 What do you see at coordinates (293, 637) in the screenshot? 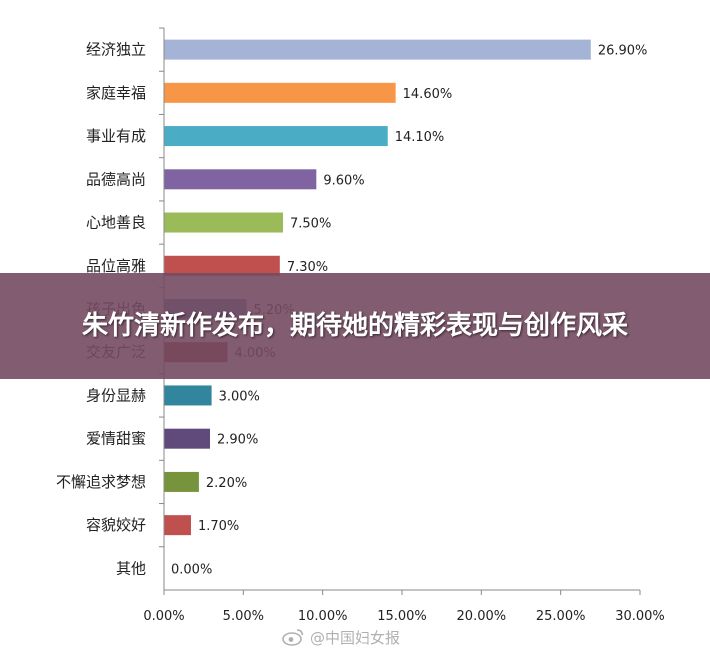
I see `weibo-icon` at bounding box center [293, 637].